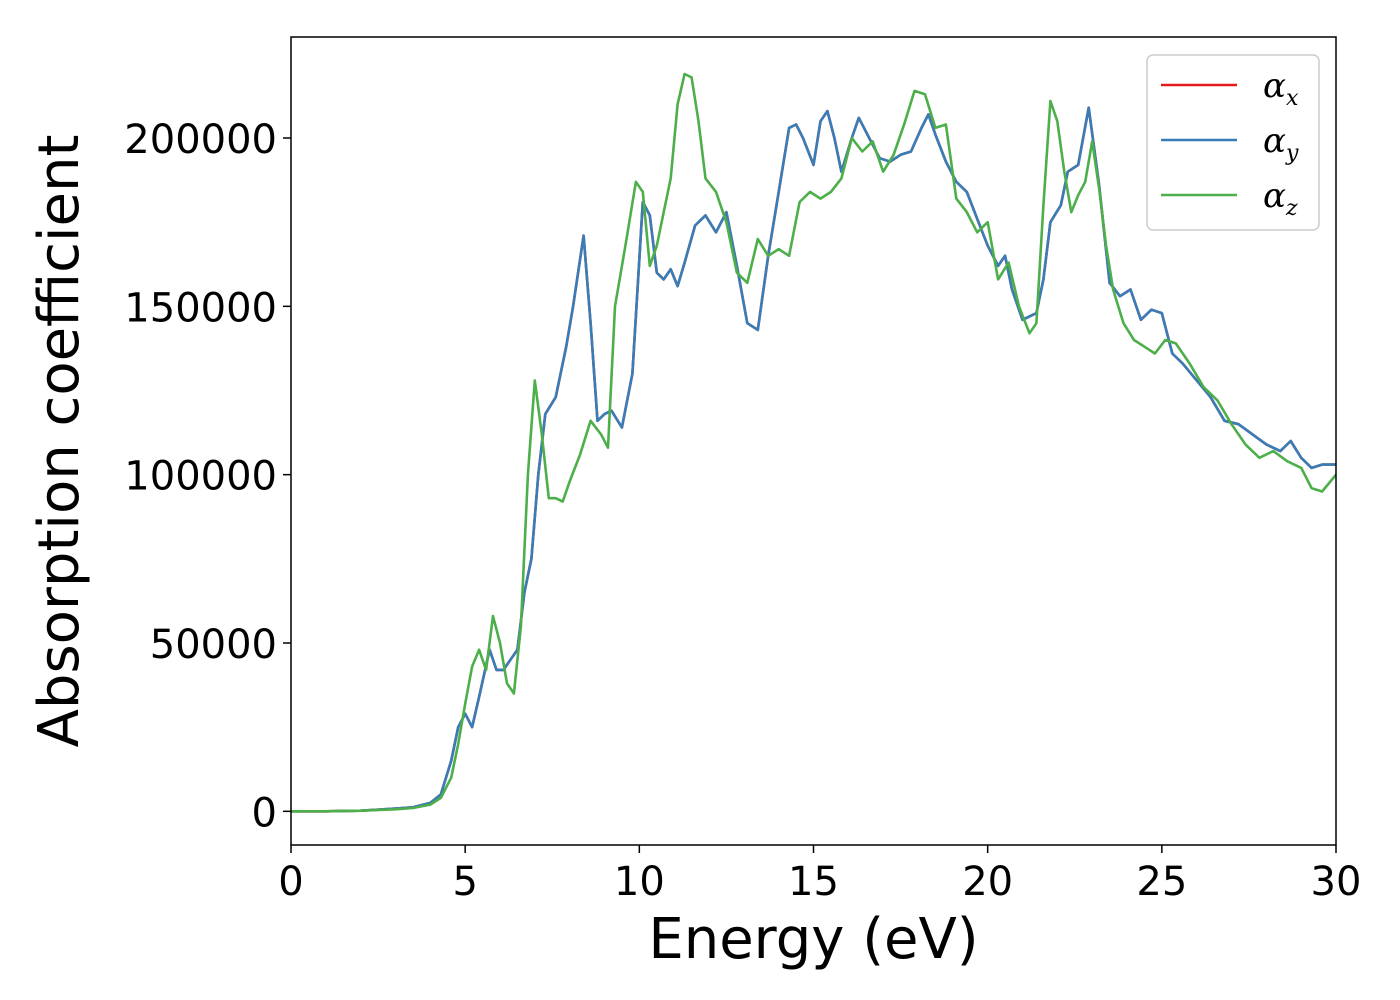 This screenshot has height=1000, width=1400. I want to click on x-tick-label: 30, so click(1336, 882).